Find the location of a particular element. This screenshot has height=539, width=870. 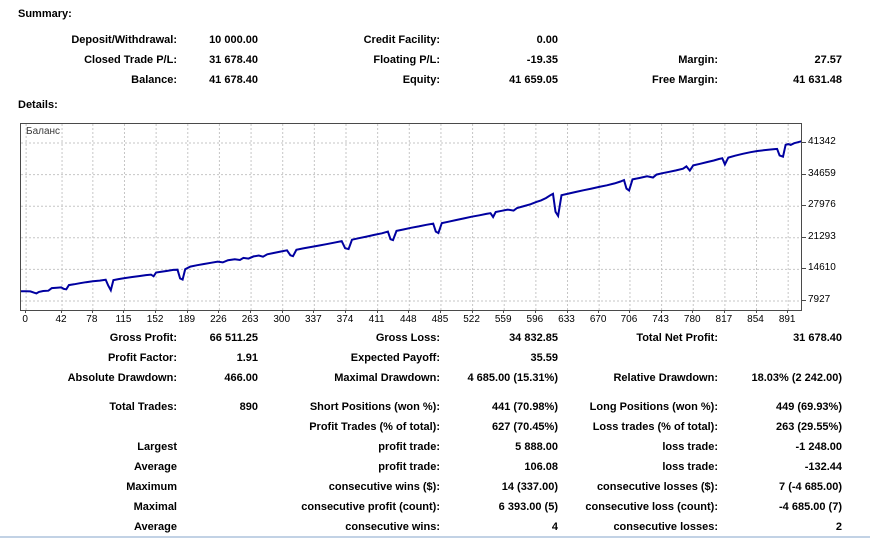

maximal-label: Maximal is located at coordinates (155, 507).